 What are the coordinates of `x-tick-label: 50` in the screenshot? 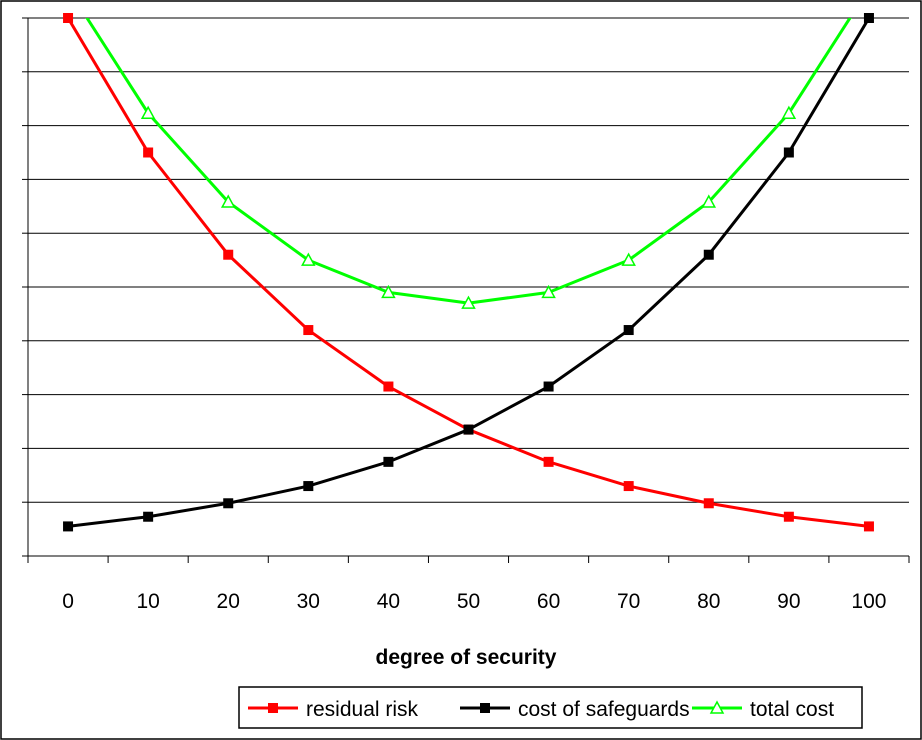 It's located at (468, 601).